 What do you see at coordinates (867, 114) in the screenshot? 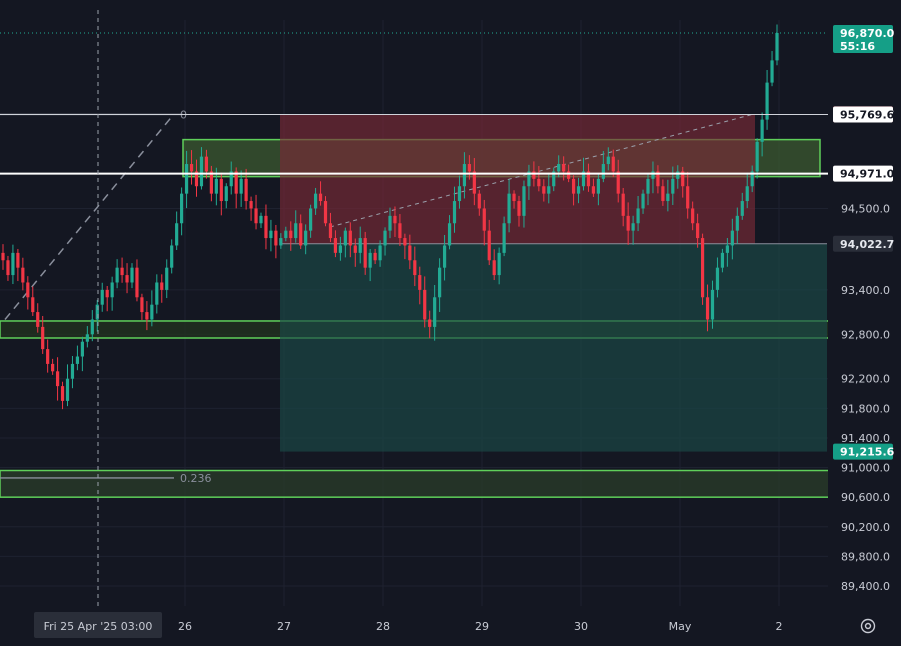
I see `price-badge-label: 95,769.6` at bounding box center [867, 114].